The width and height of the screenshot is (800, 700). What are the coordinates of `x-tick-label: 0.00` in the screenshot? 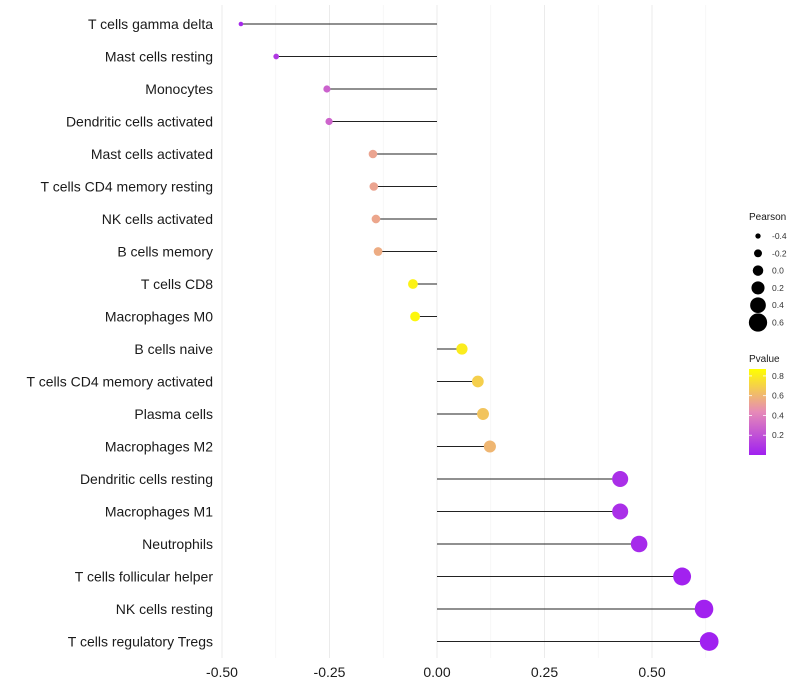 It's located at (436, 672).